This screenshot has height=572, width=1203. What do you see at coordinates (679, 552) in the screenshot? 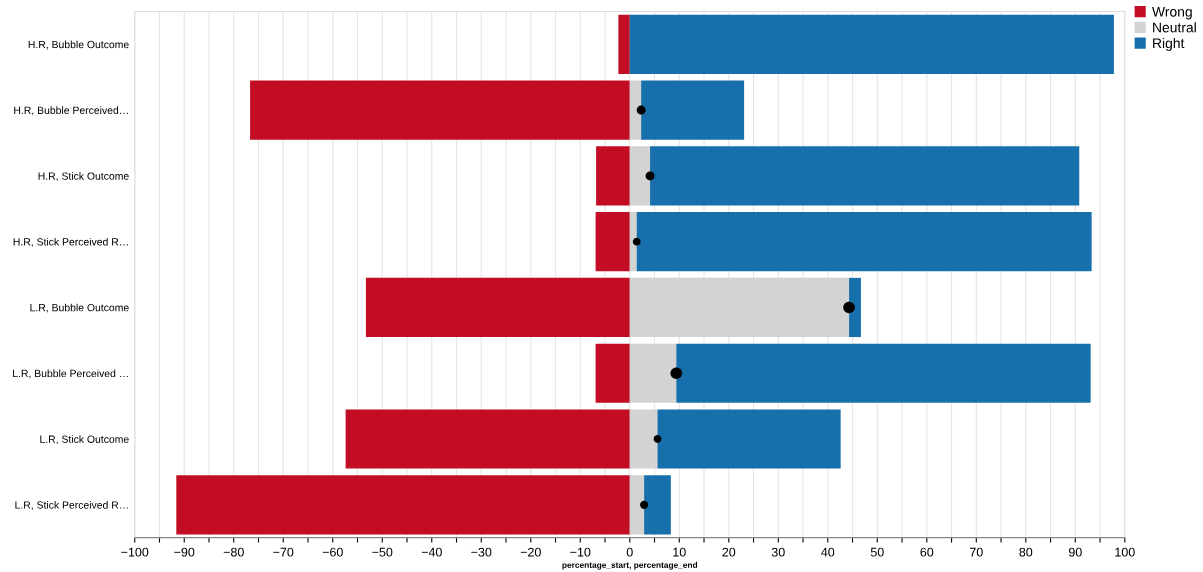
I see `x-tick-label: 10` at bounding box center [679, 552].